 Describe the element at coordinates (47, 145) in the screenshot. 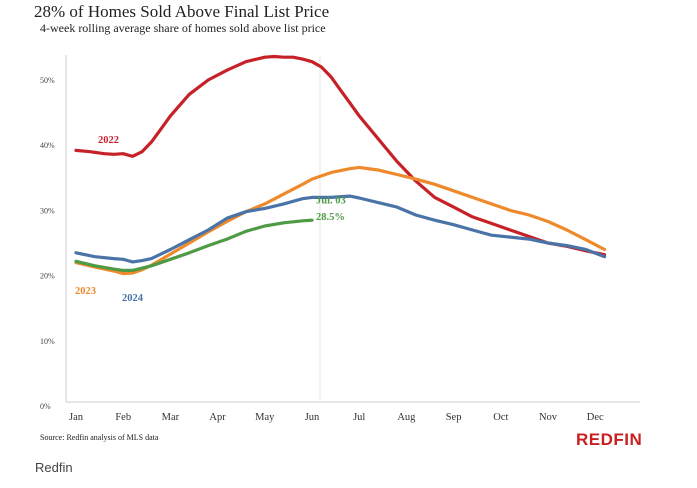

I see `y-tick-label: 40%` at that location.